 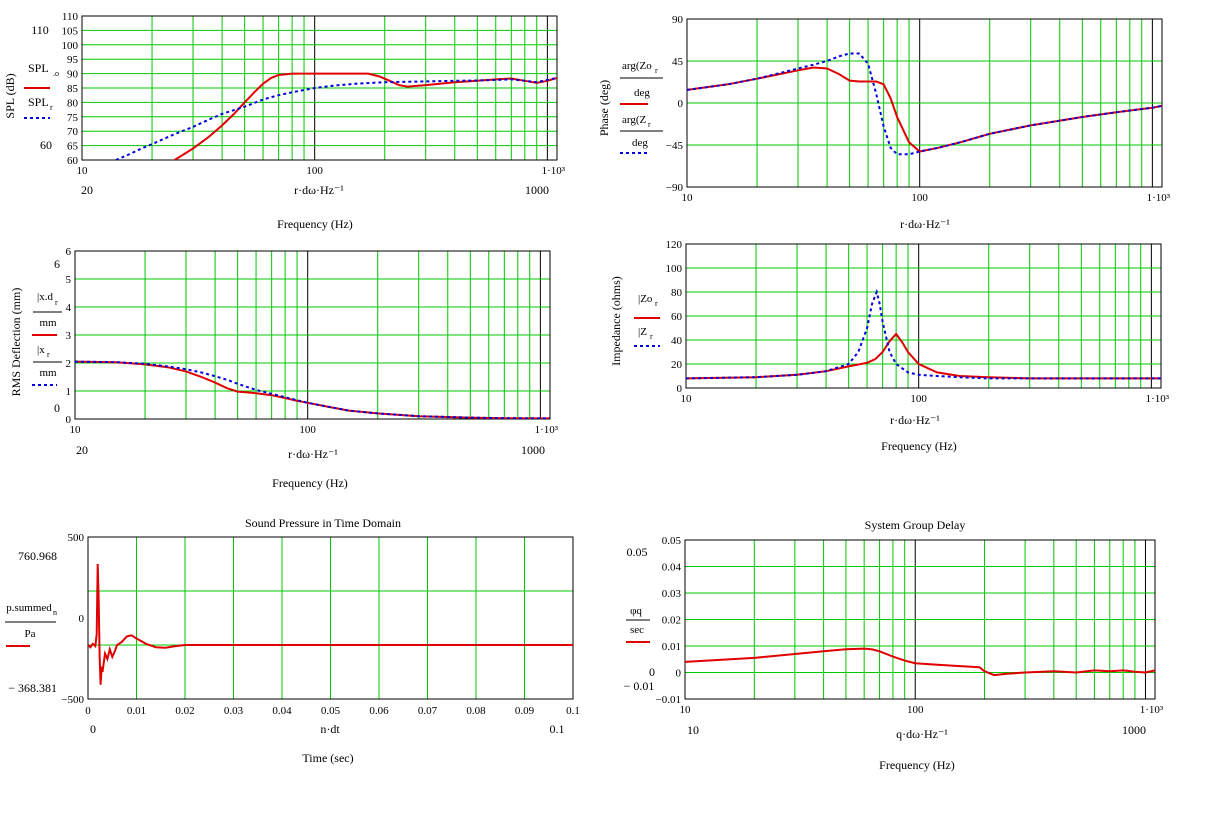 I want to click on y-tick-label: 1, so click(x=69, y=392).